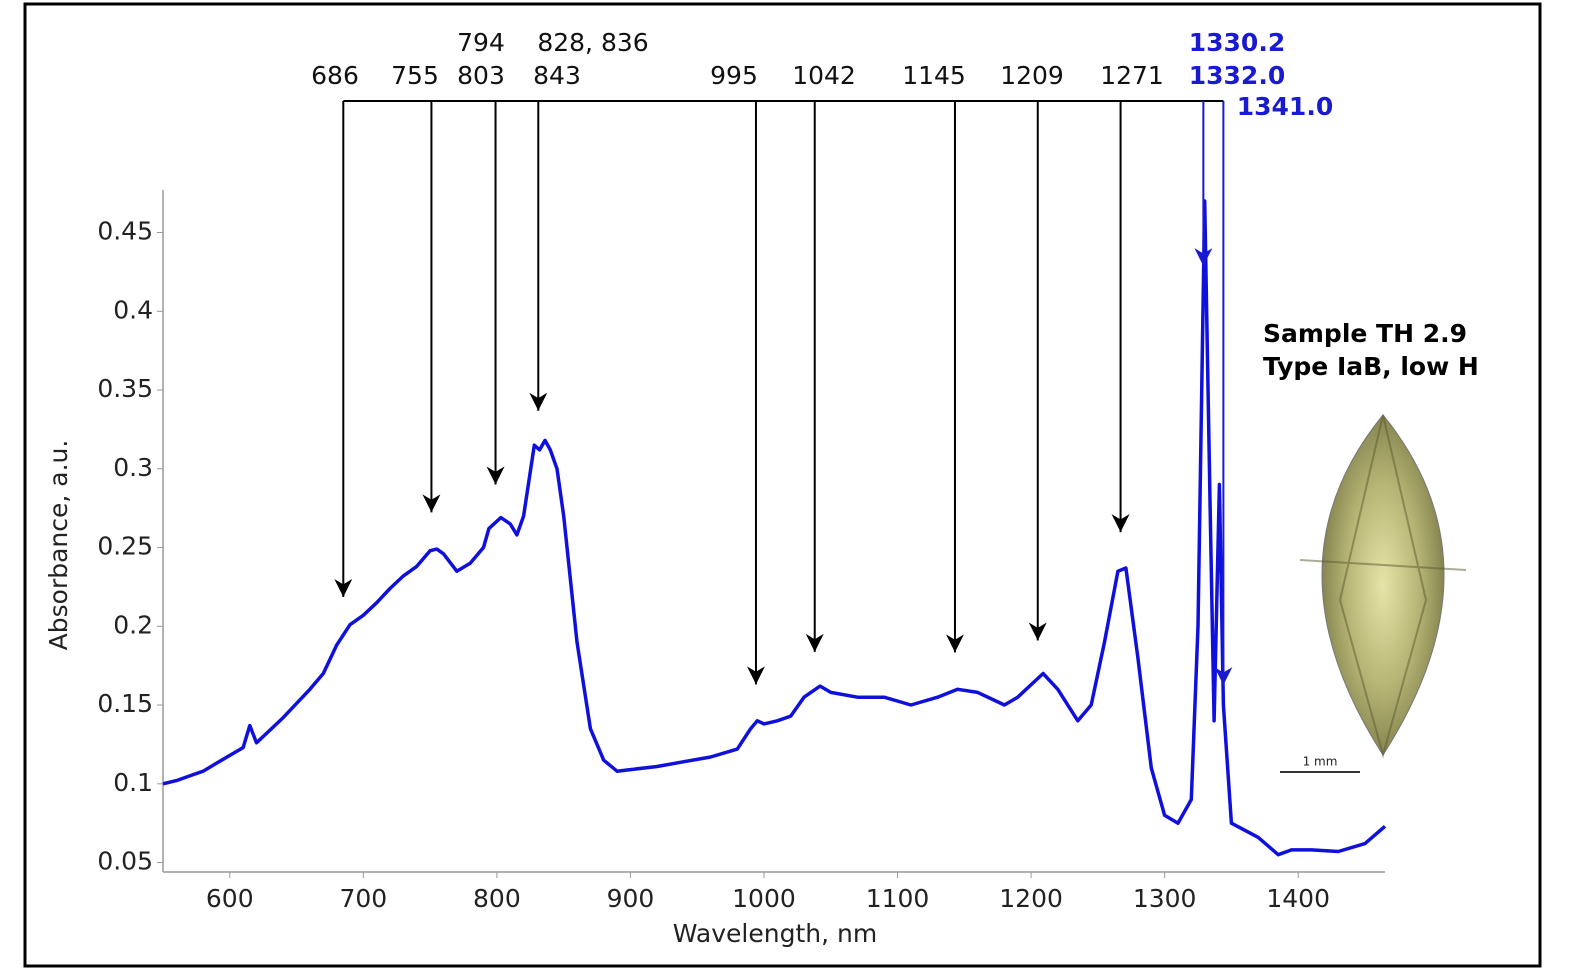 This screenshot has width=1577, height=974. I want to click on x-axis-label: Wavelength, nm, so click(775, 933).